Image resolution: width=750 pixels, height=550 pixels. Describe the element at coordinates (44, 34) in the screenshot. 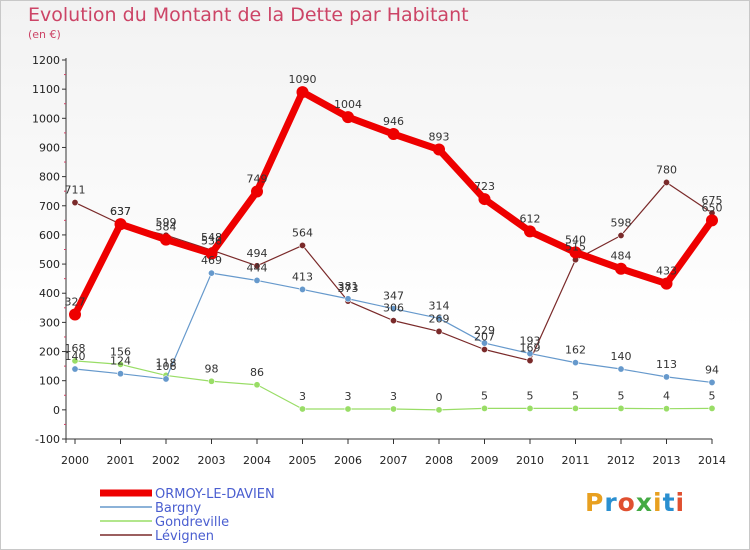

I see `chart-subtitle: (en €)` at that location.